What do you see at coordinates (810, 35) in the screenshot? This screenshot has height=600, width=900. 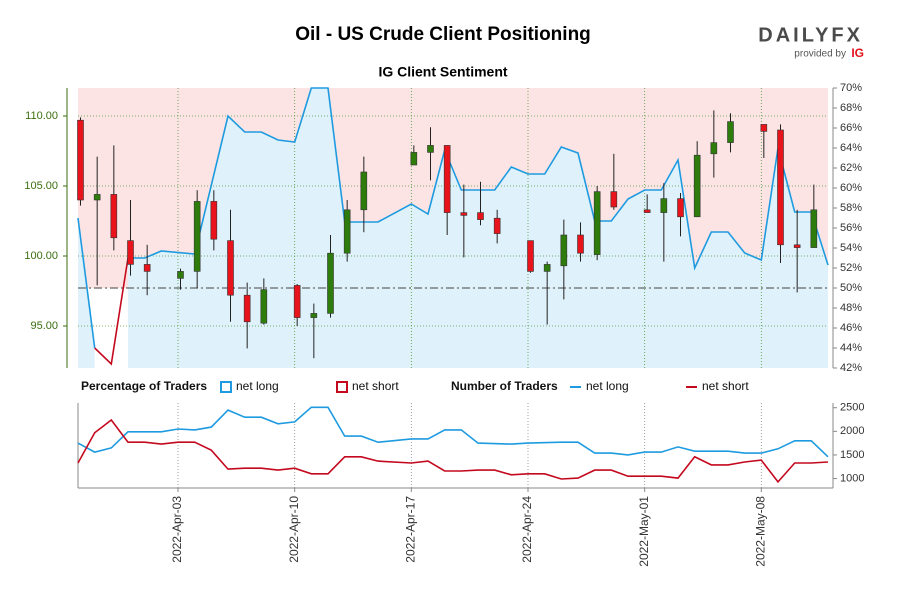 I see `logo-brand: DAILYFX` at bounding box center [810, 35].